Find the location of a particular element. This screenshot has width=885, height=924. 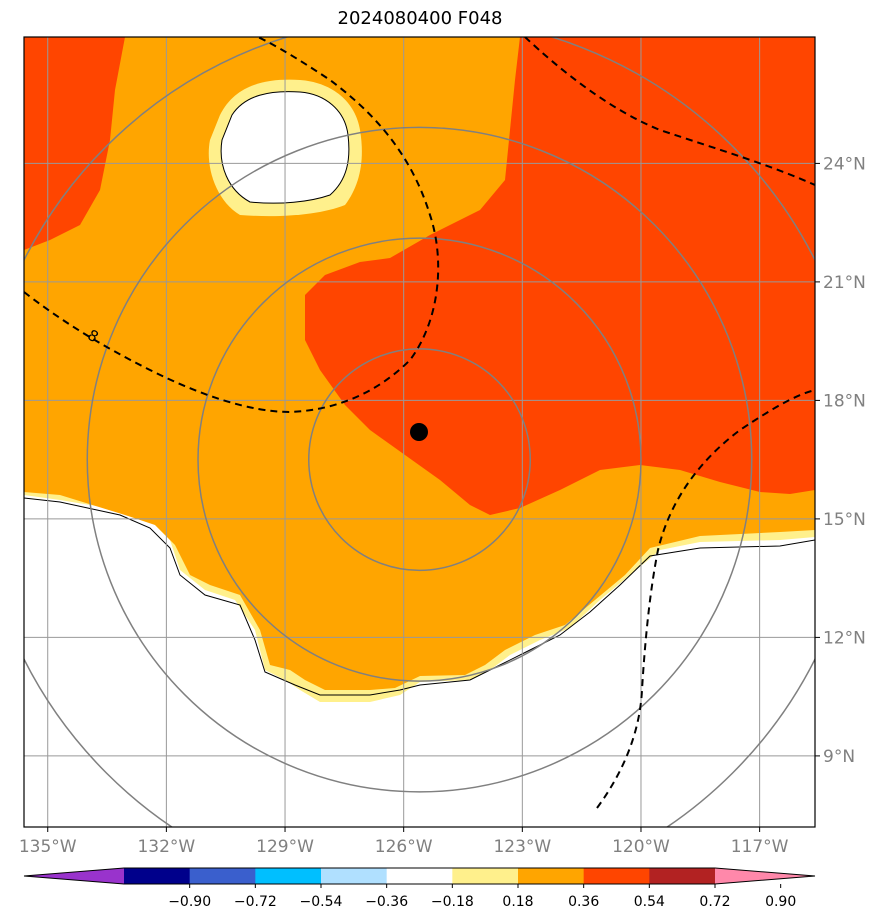

chart-title: 2024080400 F048 is located at coordinates (420, 18).